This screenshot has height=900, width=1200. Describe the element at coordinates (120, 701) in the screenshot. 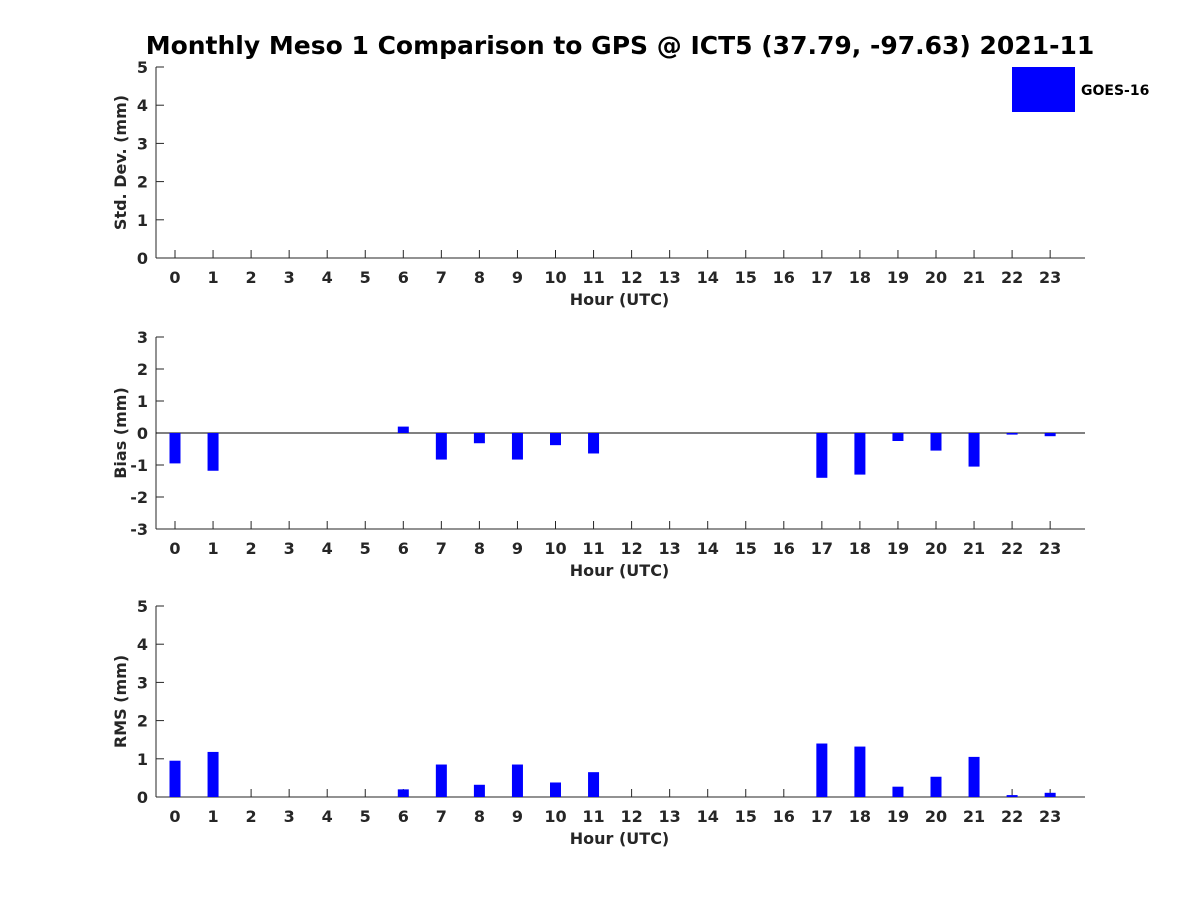

I see `y-axis-label: RMS (mm)` at that location.